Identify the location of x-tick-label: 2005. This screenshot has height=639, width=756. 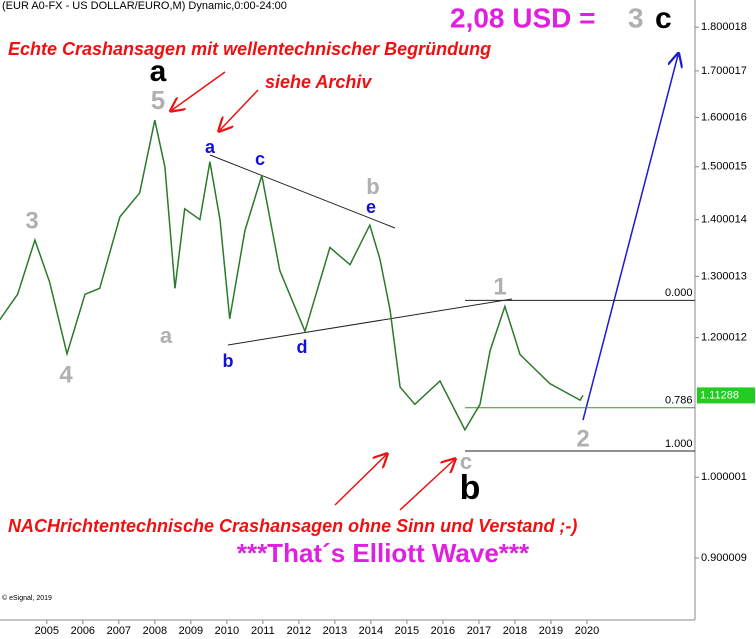
(47, 631).